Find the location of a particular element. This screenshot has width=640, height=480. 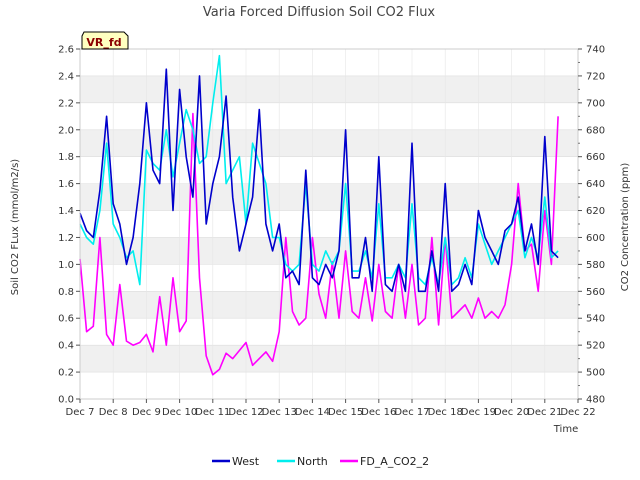

x-tick-label: Dec 18 is located at coordinates (445, 412).